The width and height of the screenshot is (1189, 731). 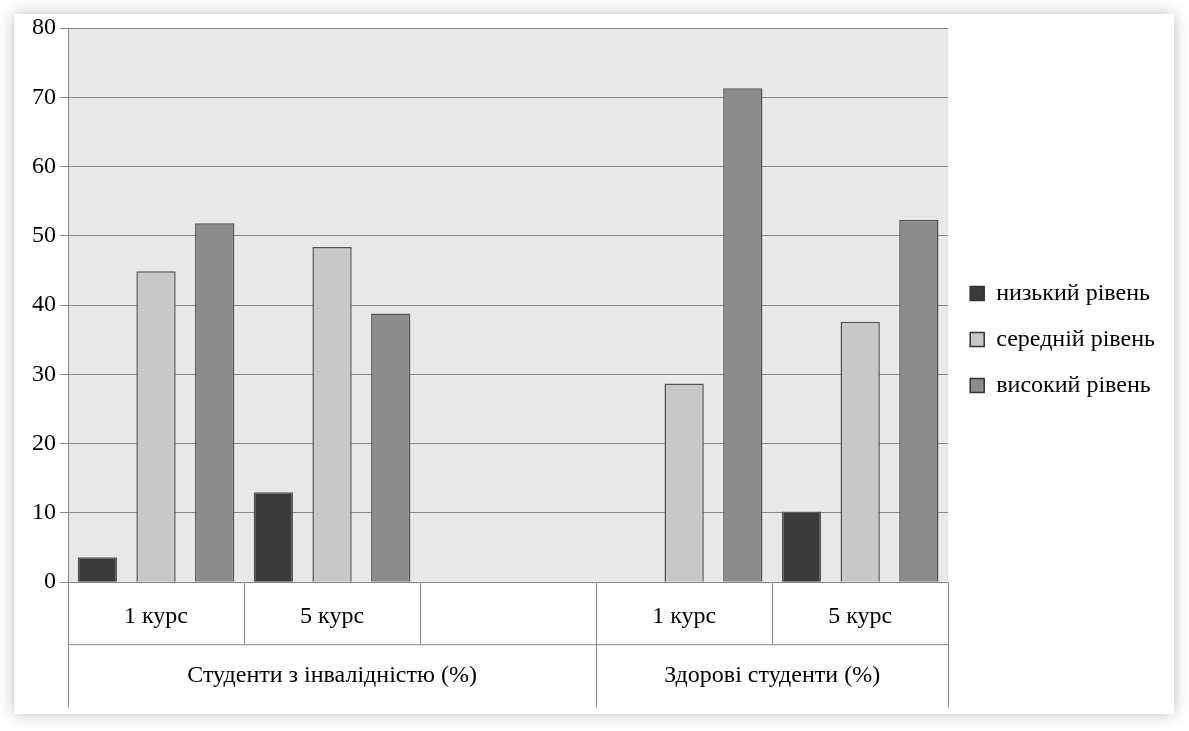 I want to click on y-tick-label: 60, so click(x=44, y=164).